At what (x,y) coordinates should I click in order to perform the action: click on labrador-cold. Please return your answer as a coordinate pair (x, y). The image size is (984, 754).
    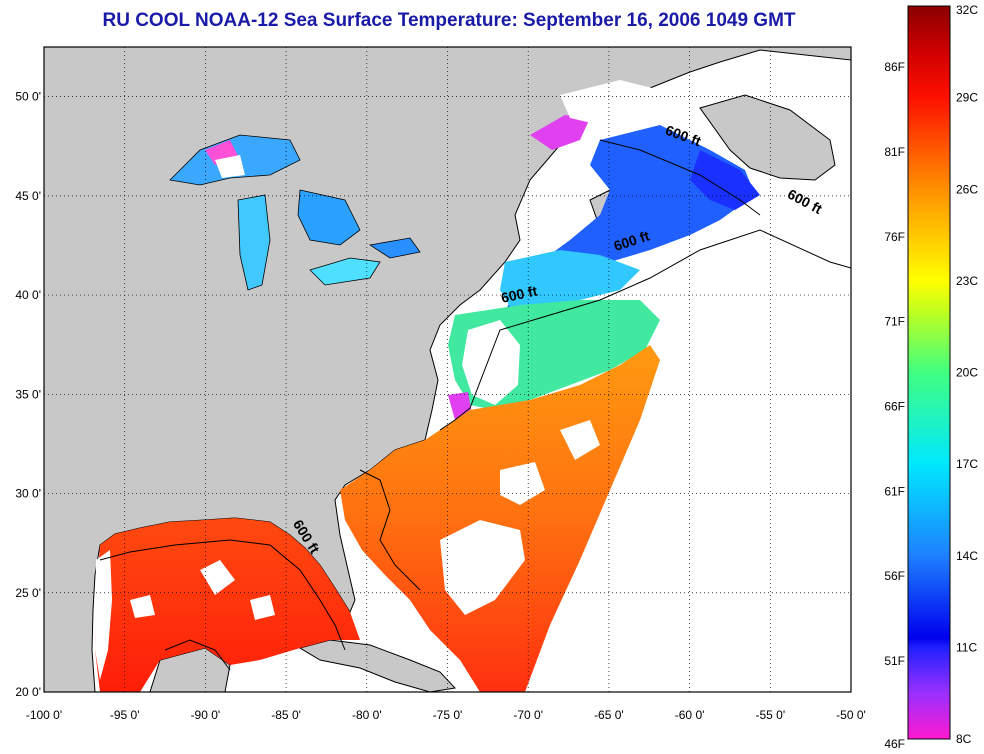
    Looking at the image, I should click on (725, 180).